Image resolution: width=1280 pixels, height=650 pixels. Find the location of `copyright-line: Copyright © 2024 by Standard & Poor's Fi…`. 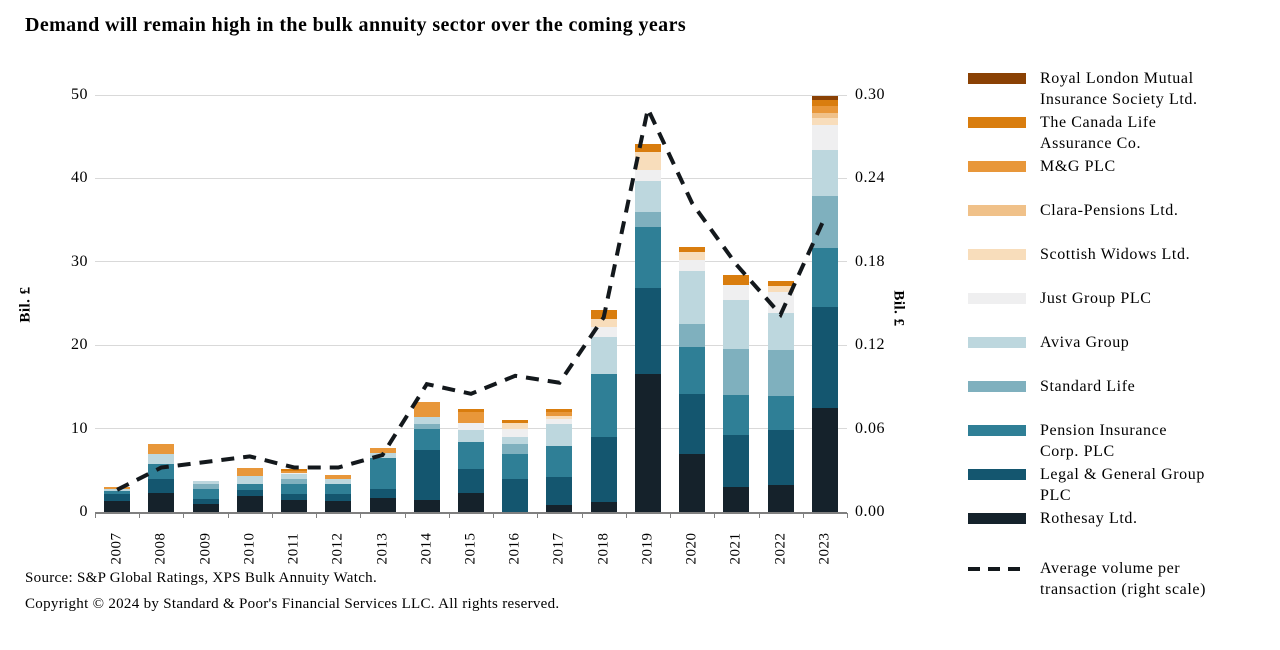

copyright-line: Copyright © 2024 by Standard & Poor's Fi… is located at coordinates (292, 604).